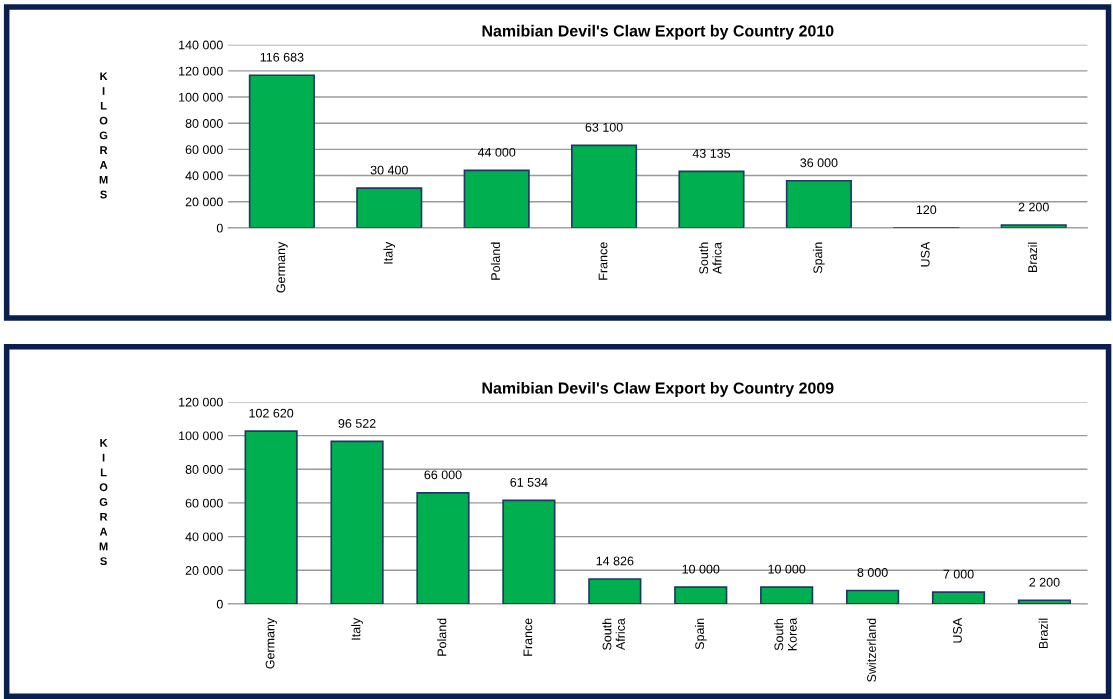 This screenshot has height=699, width=1113. What do you see at coordinates (357, 423) in the screenshot?
I see `data-label: 96 522` at bounding box center [357, 423].